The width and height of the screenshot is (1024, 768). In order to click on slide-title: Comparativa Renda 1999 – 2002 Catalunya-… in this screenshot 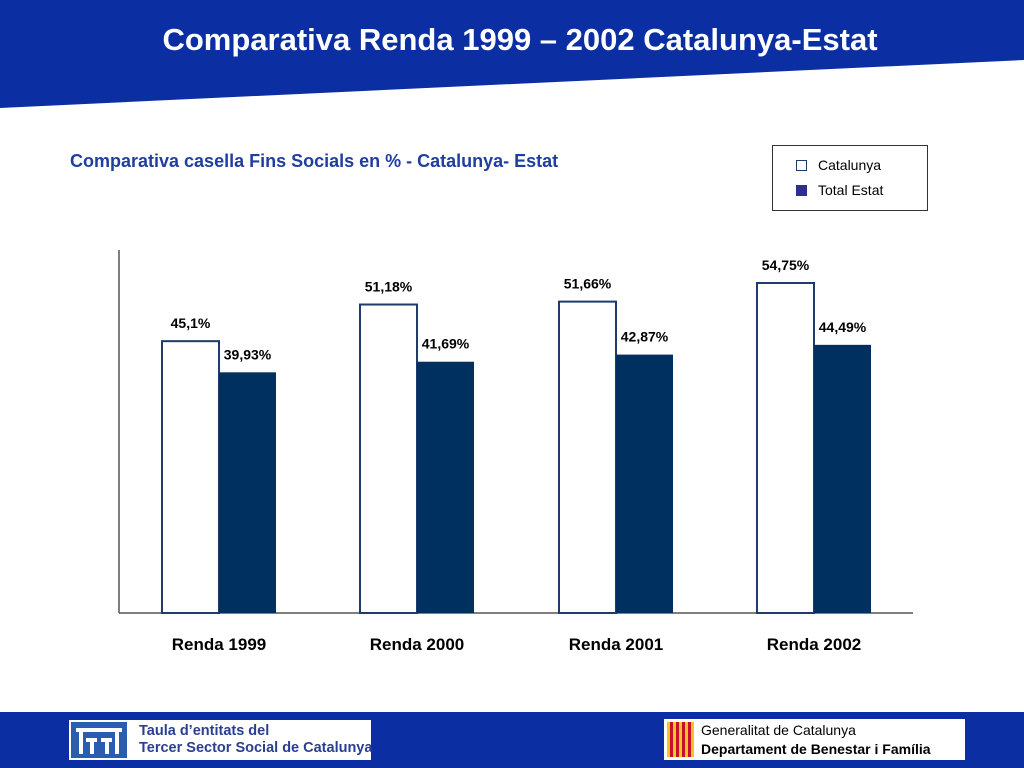, I will do `click(520, 39)`.